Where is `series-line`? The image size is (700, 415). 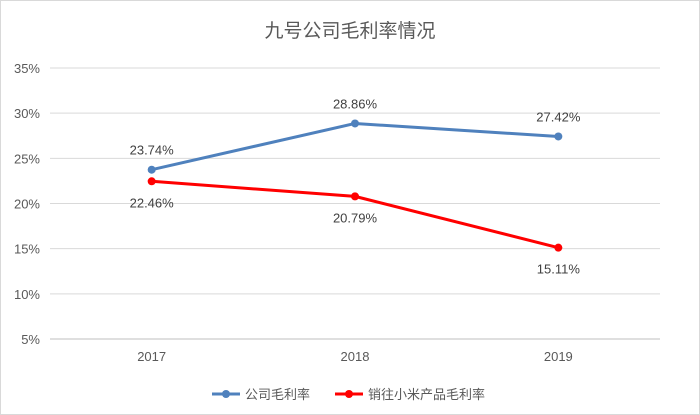 series-line is located at coordinates (355, 146).